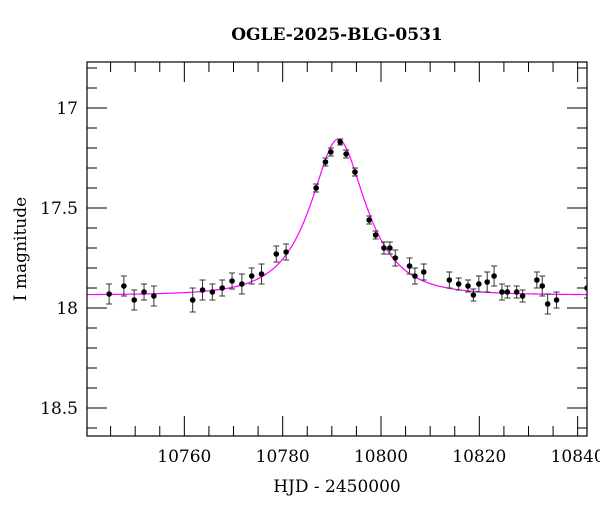  Describe the element at coordinates (479, 457) in the screenshot. I see `x-tick-label: 10820` at that location.